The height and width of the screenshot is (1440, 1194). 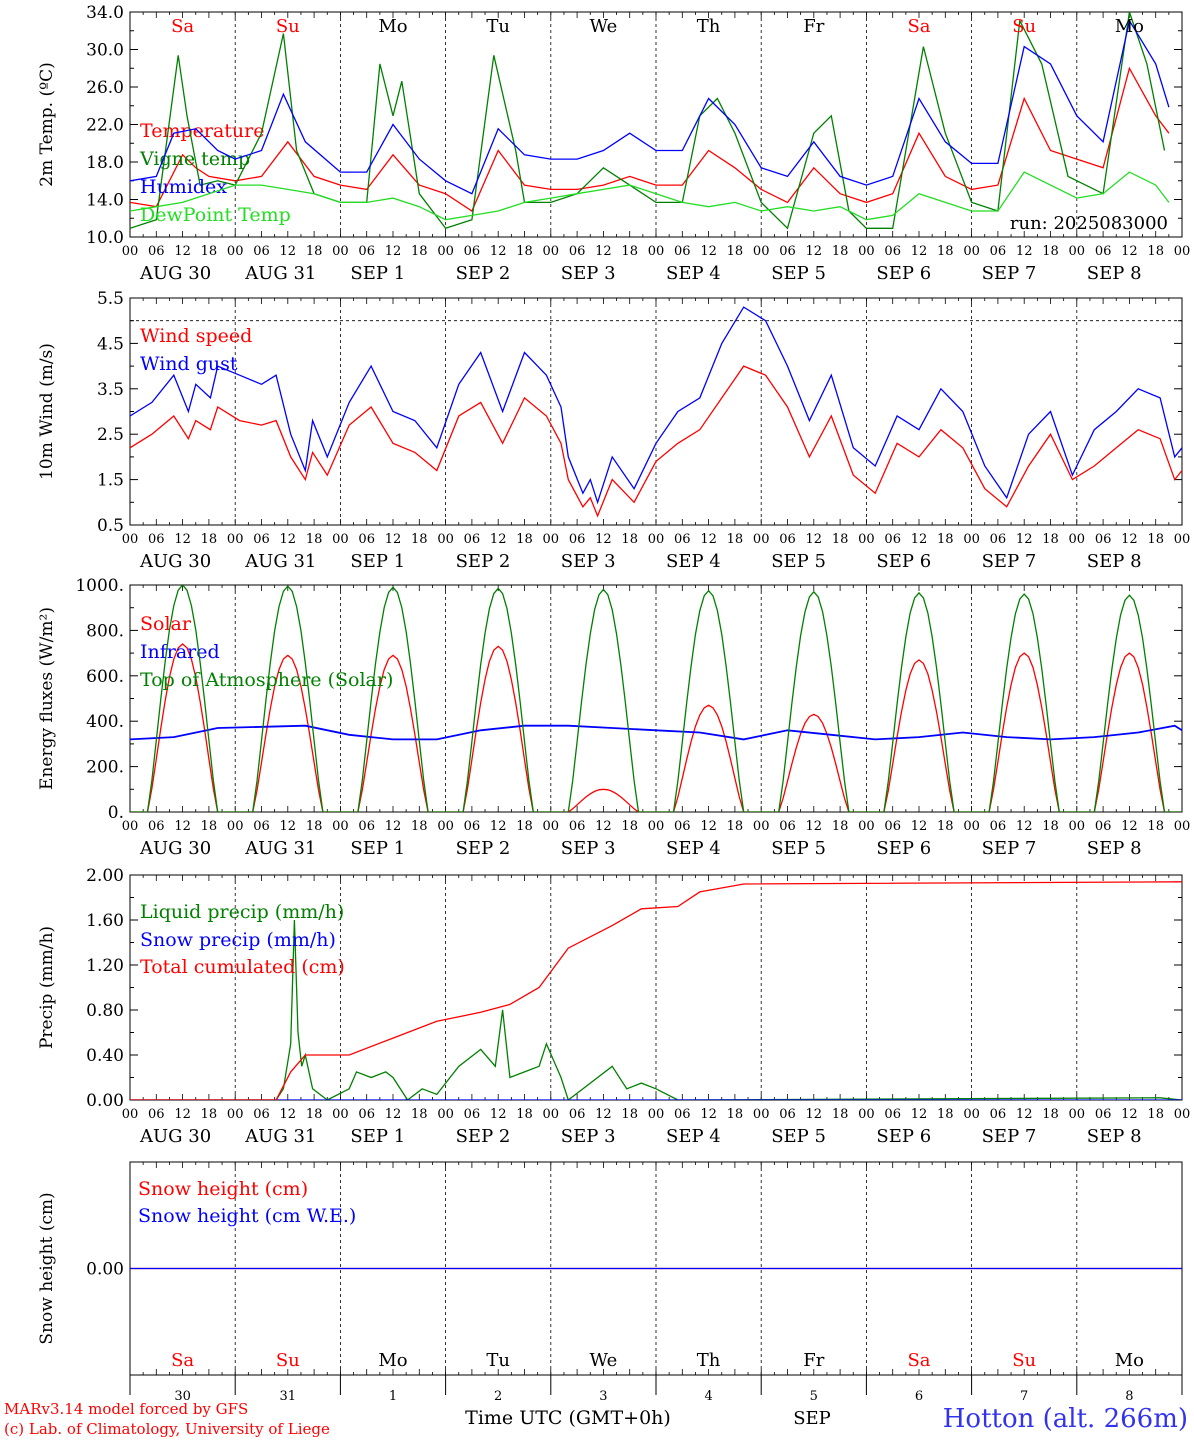 I want to click on date-label: SEP 6, so click(x=903, y=1136).